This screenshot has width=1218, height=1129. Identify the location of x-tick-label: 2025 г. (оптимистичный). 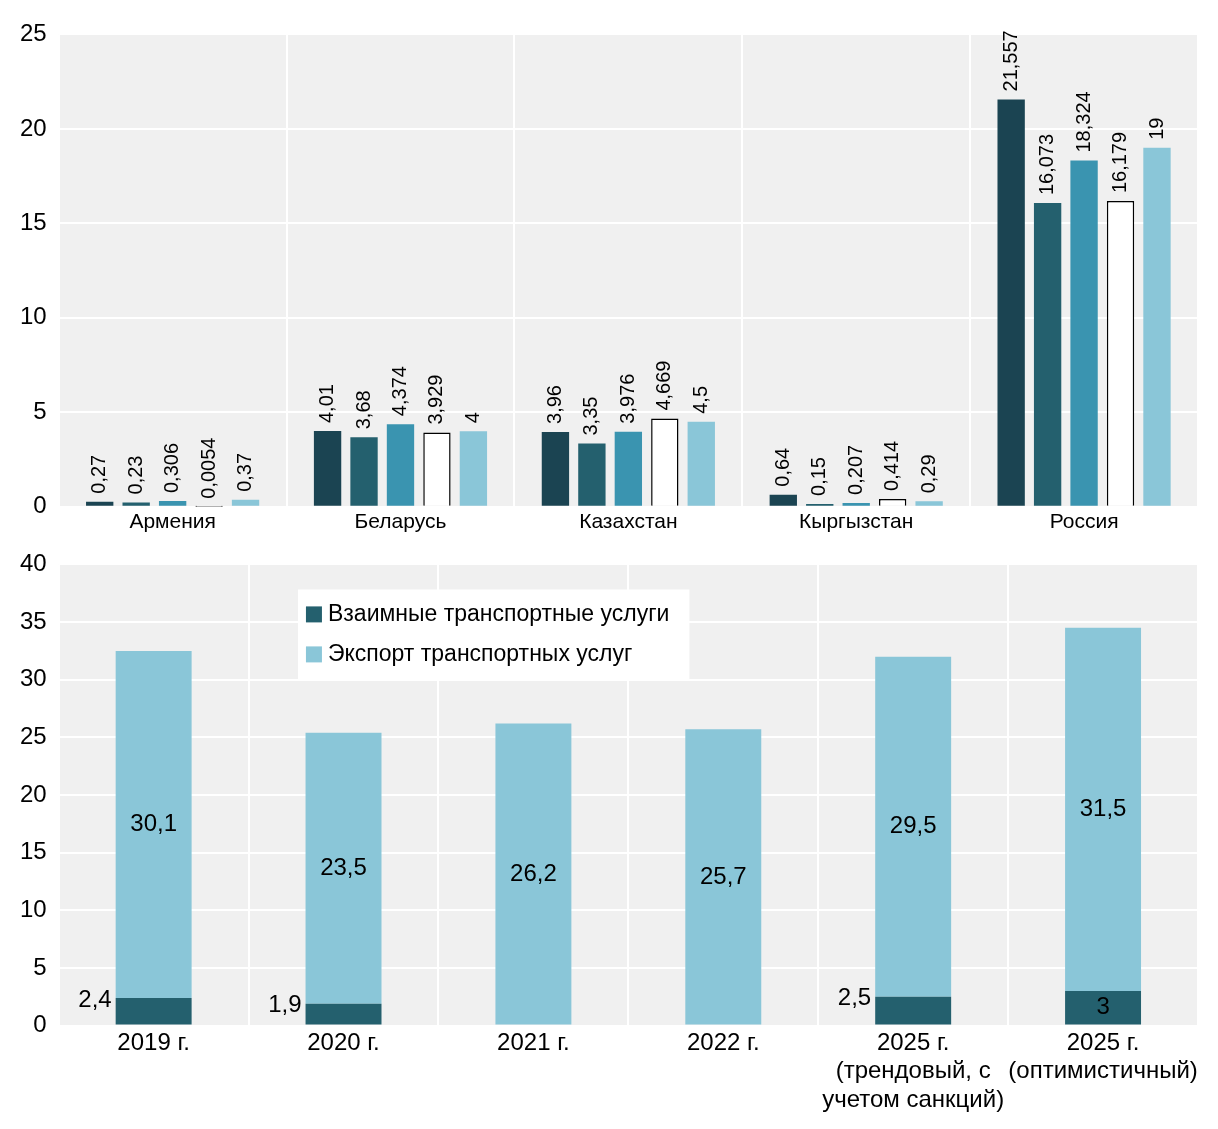
(1103, 1055).